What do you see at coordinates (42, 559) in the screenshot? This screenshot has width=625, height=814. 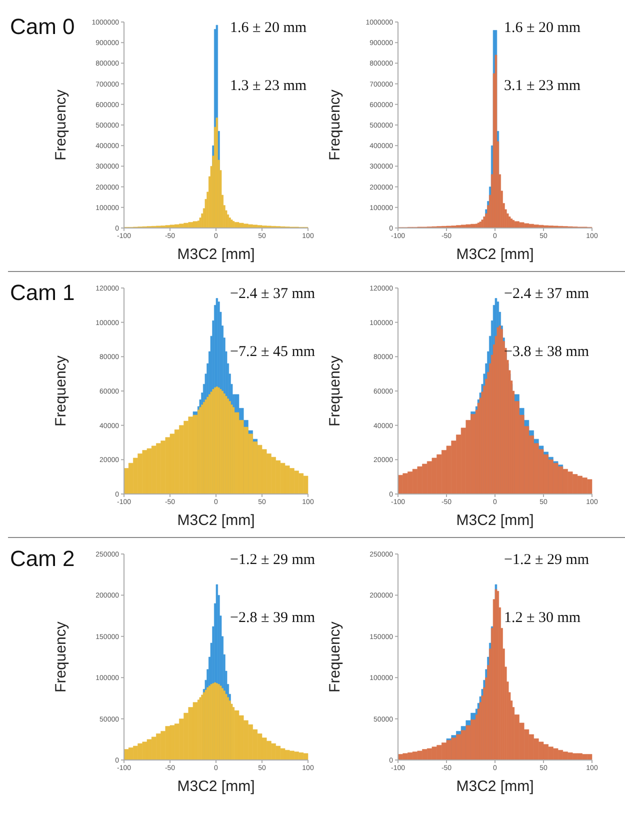 I see `chart-title: Cam 2` at bounding box center [42, 559].